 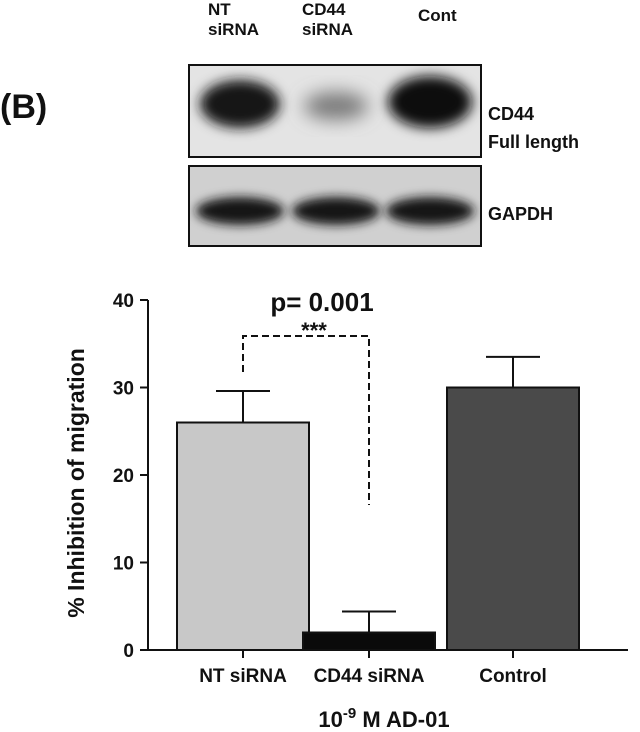 I want to click on x-tick-label: Control, so click(x=513, y=676).